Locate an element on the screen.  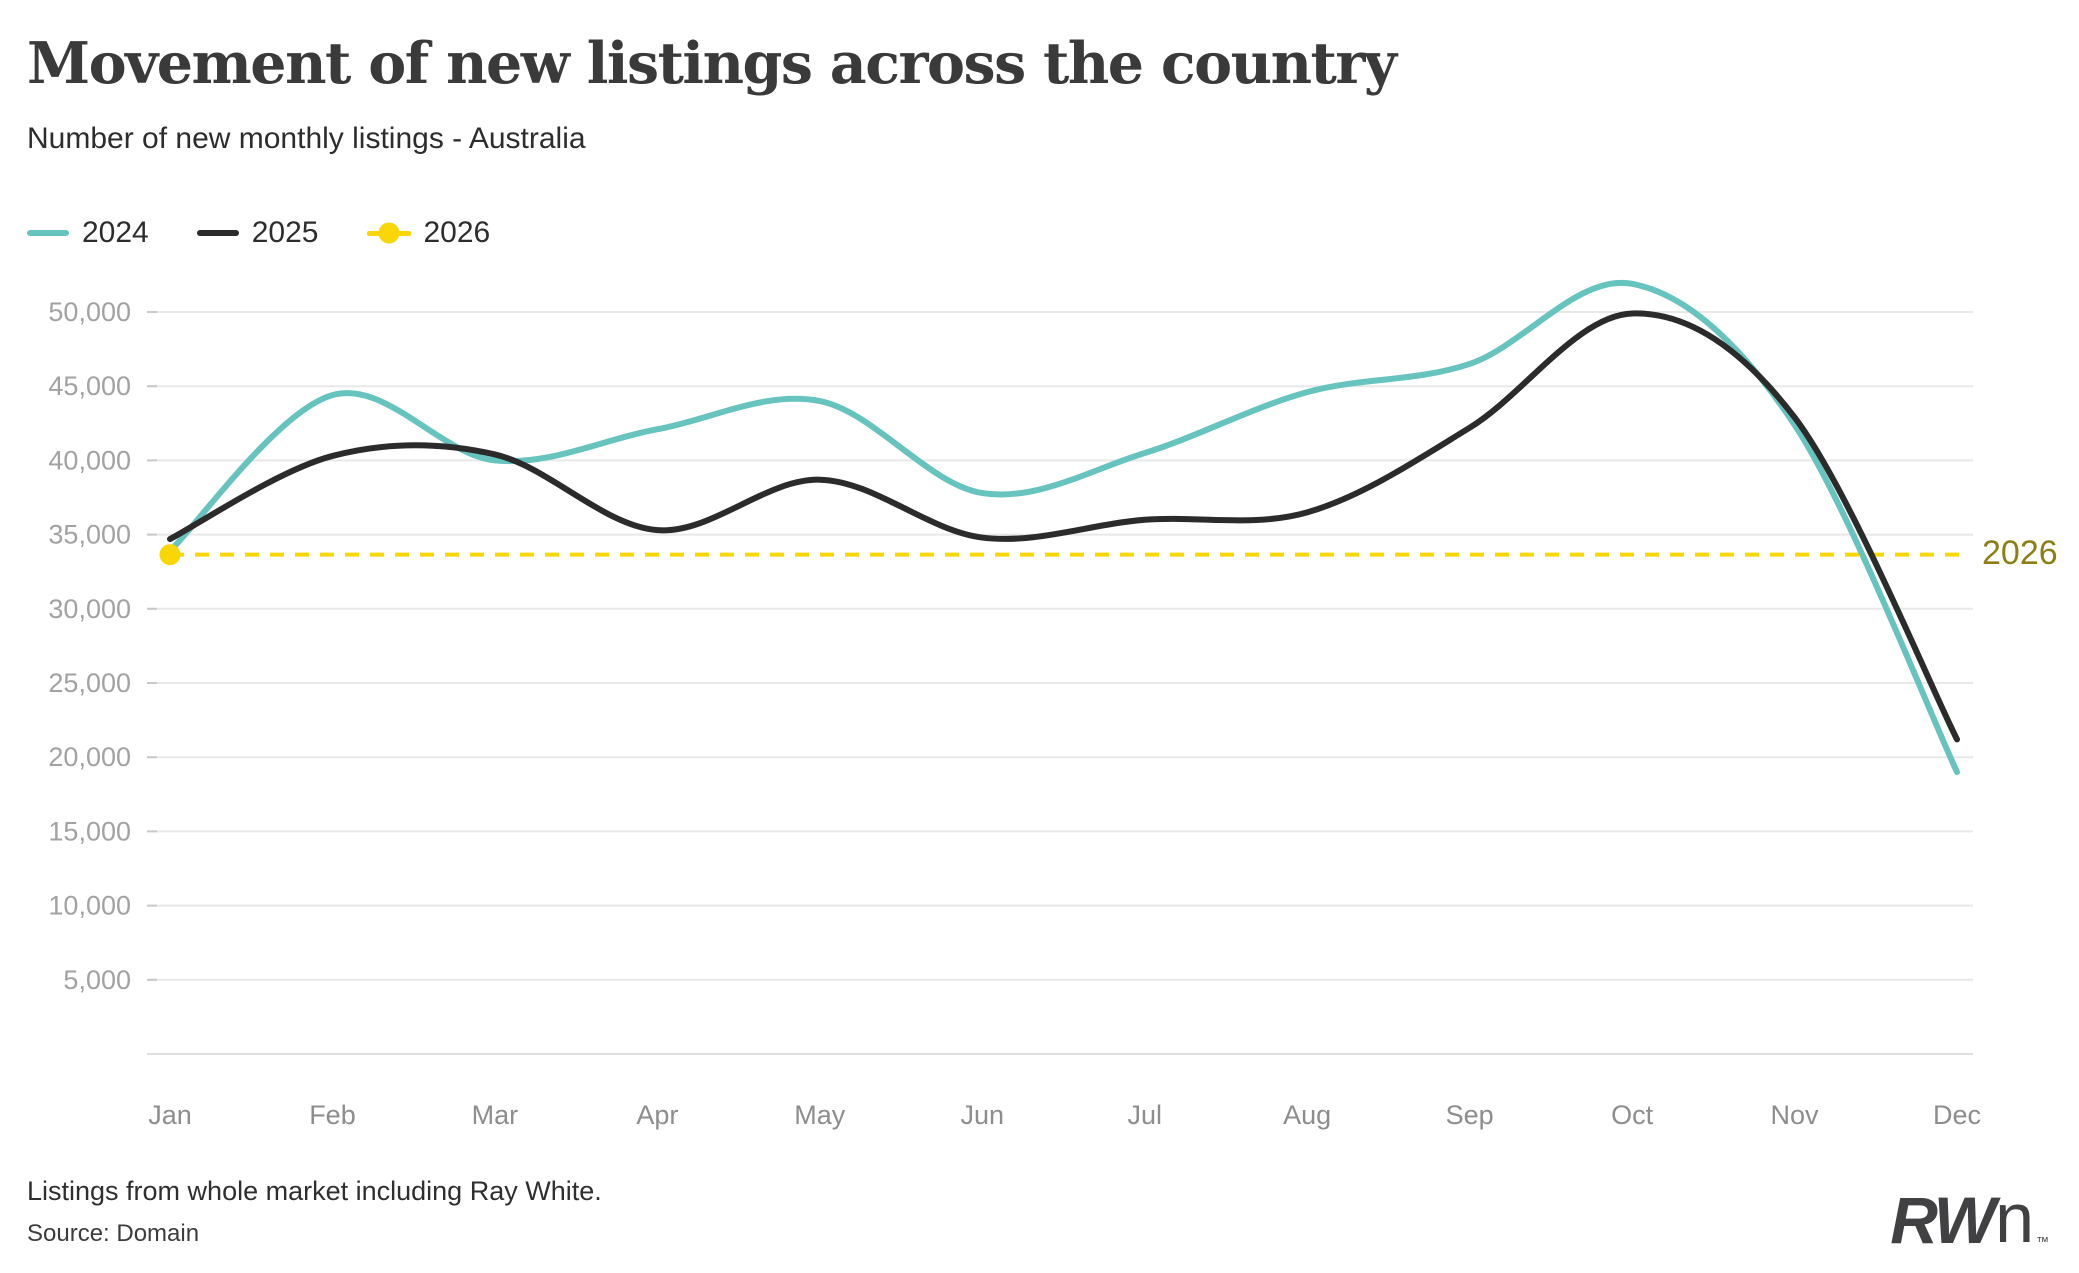
y-axis-label: 25,000 is located at coordinates (89, 683).